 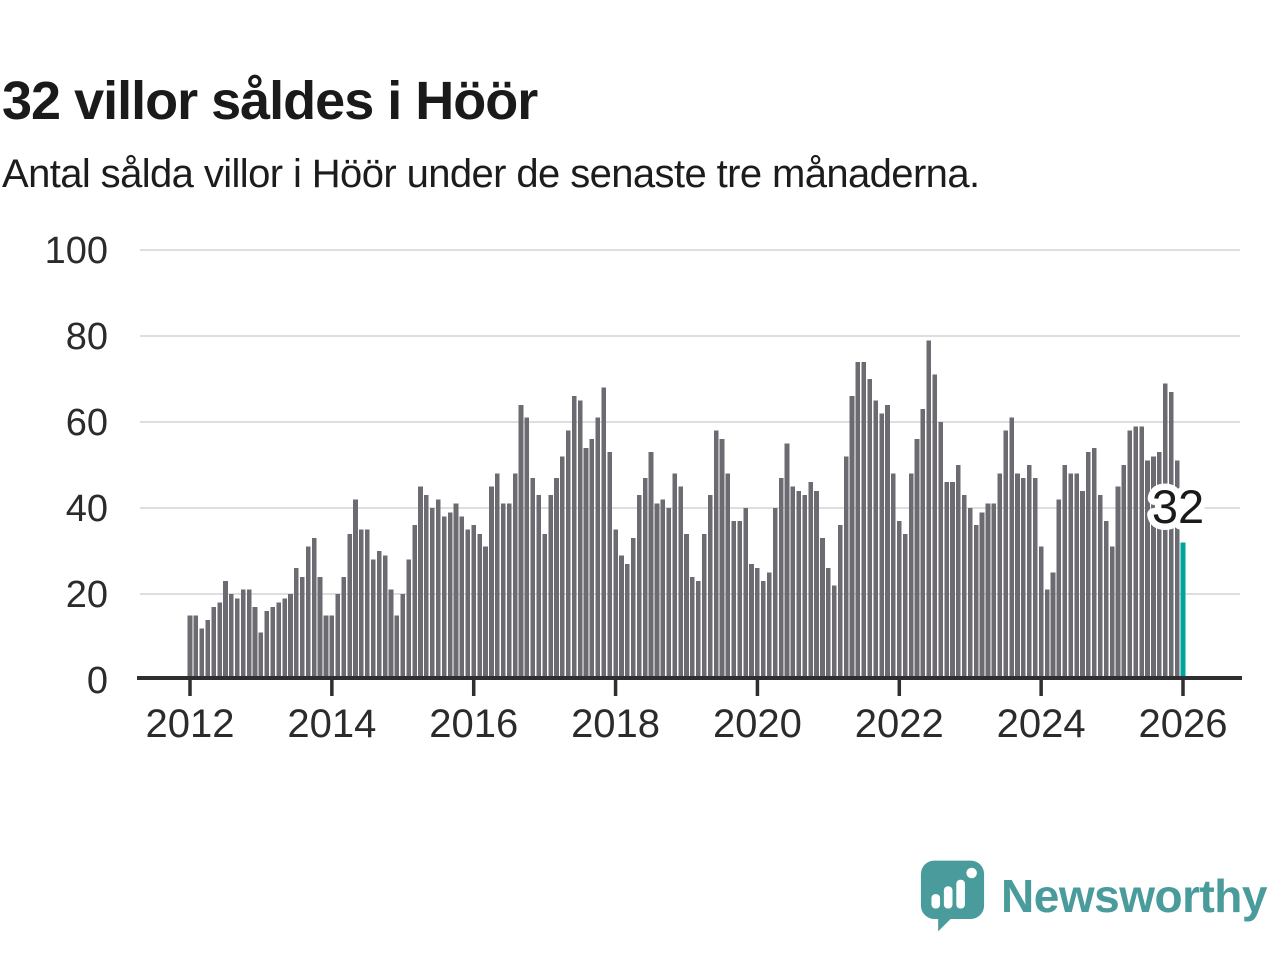 I want to click on x-axis-label-2022: 2022, so click(x=899, y=724).